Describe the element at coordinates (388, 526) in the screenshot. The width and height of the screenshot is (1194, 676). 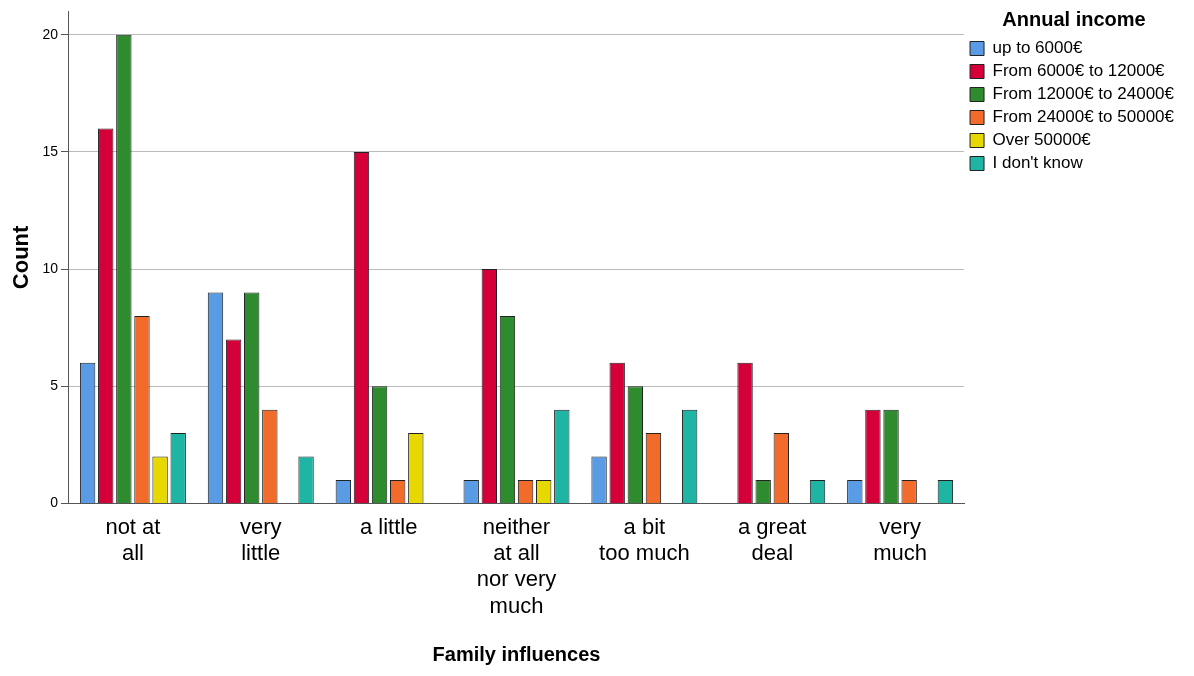
I see `x-tick-label: a little` at that location.